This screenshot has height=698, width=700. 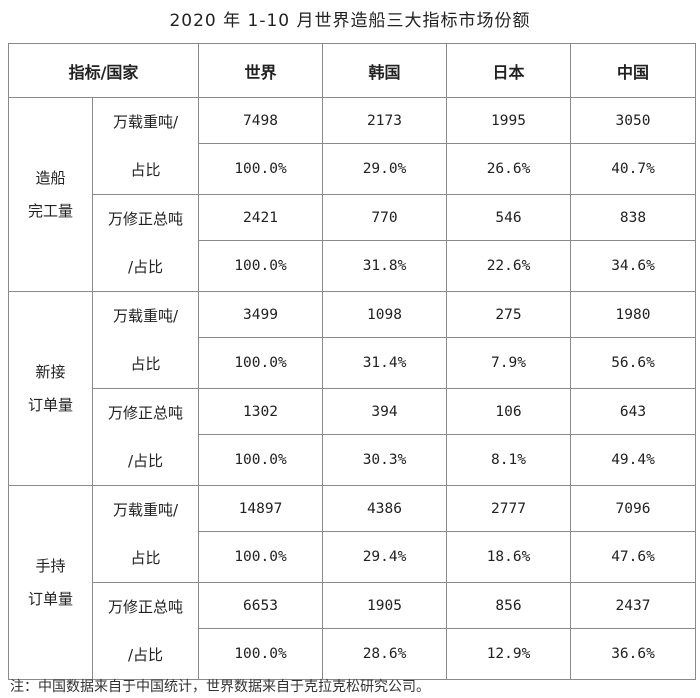 I want to click on table-row: 100.0% 28.6% 12.9% 36.6%, so click(x=353, y=654).